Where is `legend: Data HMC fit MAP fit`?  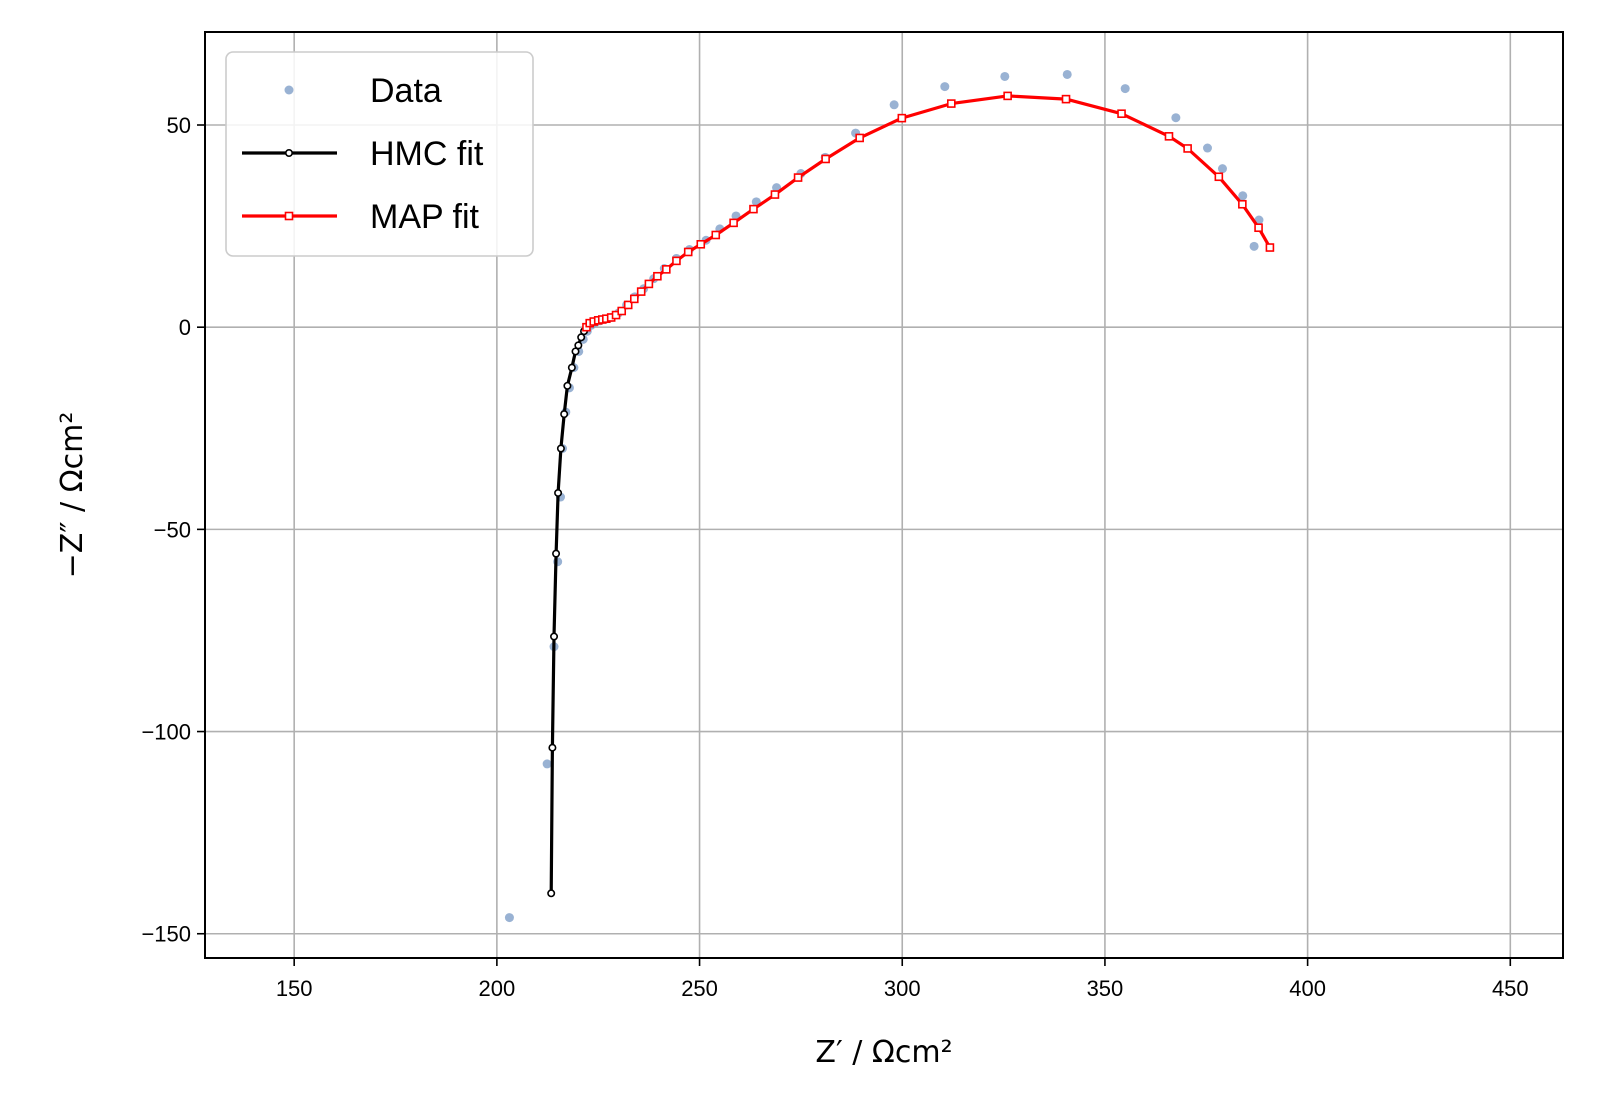
legend: Data HMC fit MAP fit is located at coordinates (379, 154).